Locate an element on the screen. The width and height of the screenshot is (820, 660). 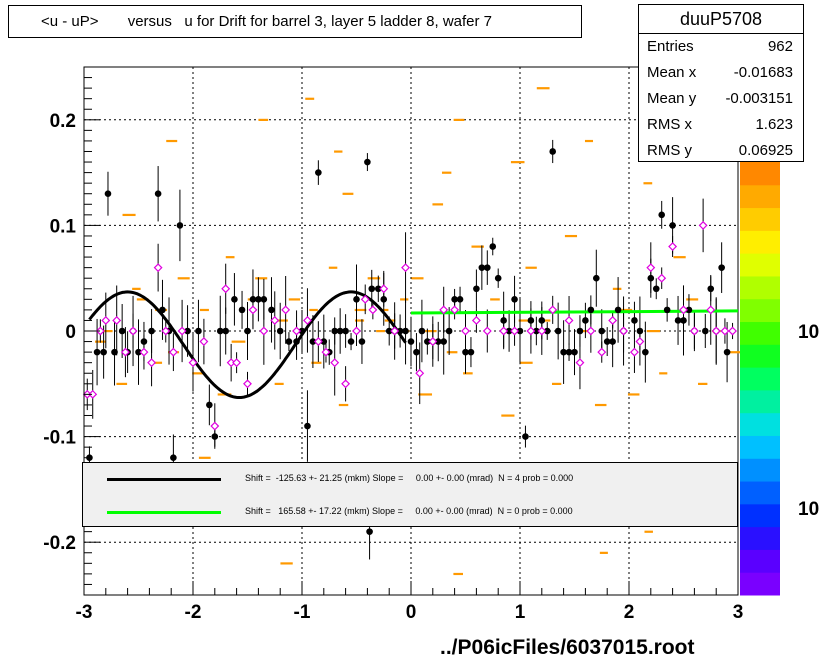
legend-line-green is located at coordinates (164, 512).